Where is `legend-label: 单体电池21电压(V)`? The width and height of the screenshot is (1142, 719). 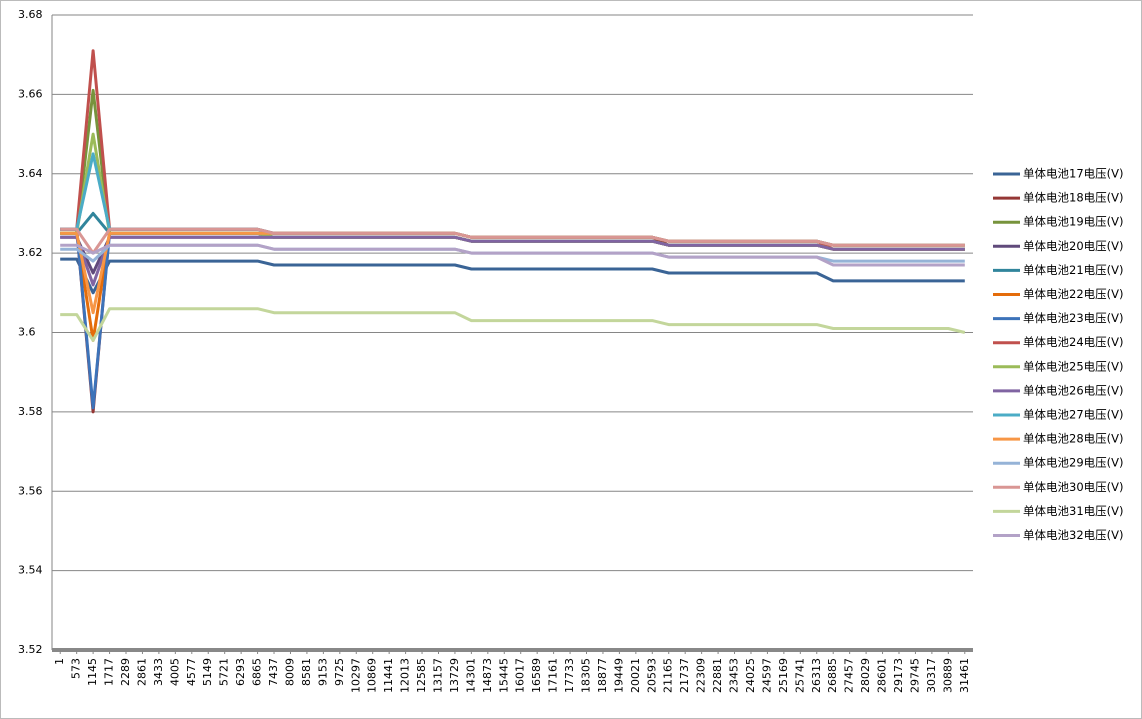 legend-label: 单体电池21电压(V) is located at coordinates (1073, 270).